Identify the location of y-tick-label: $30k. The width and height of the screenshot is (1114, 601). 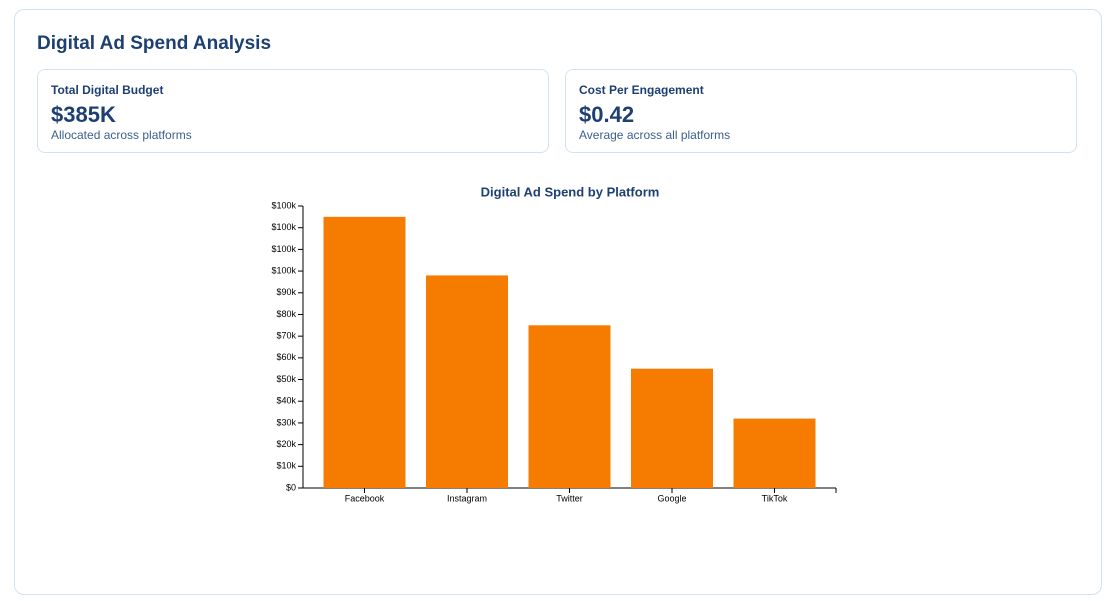
(286, 422).